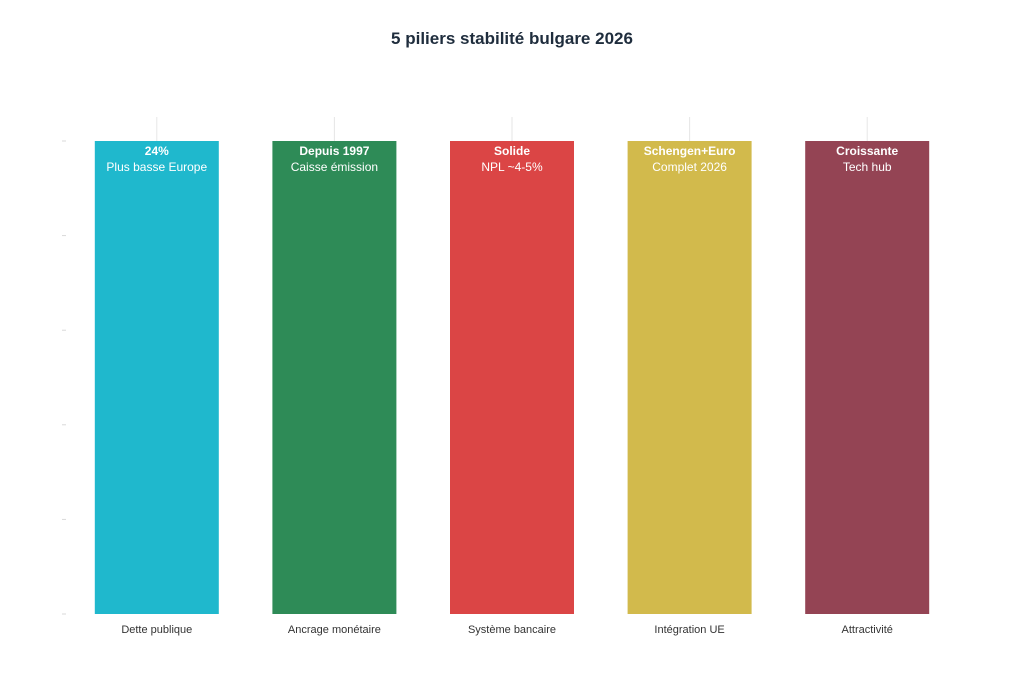 This screenshot has width=1024, height=683. I want to click on bar-data-sublabel: Complet 2026, so click(689, 167).